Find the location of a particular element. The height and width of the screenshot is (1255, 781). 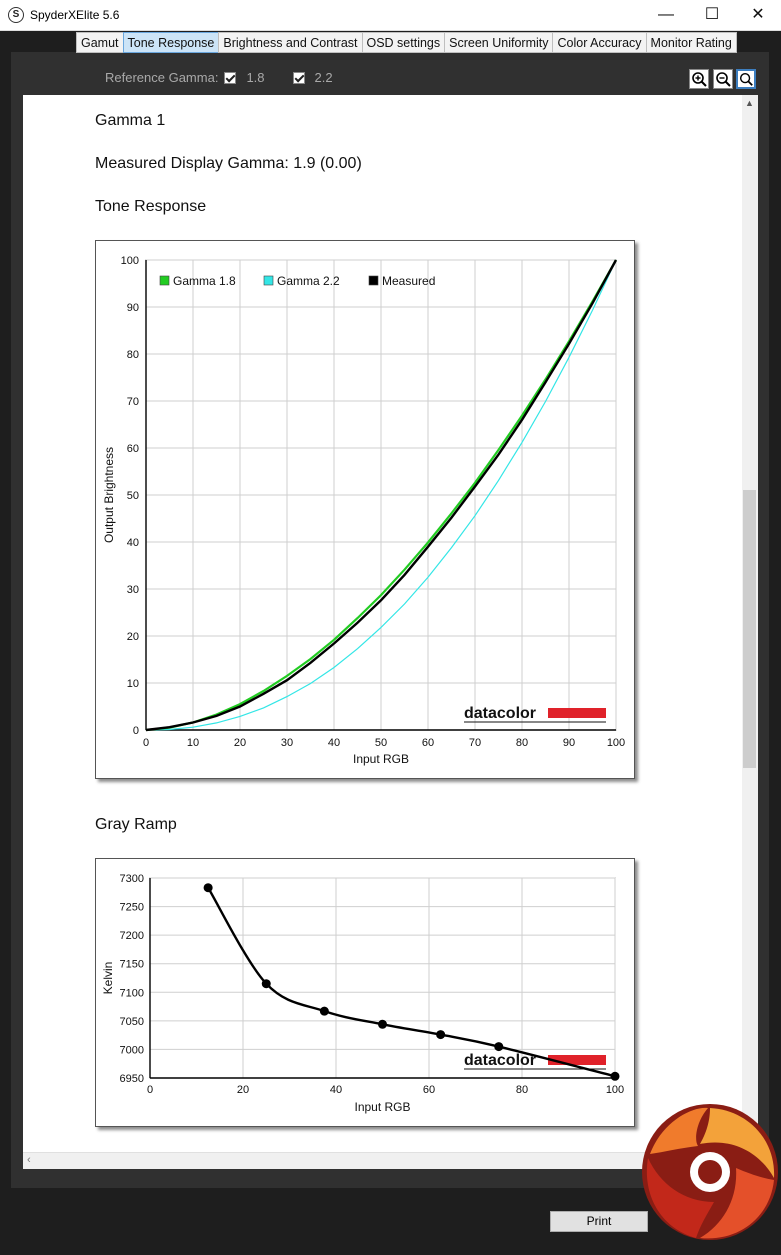

maximize-icon: ☐ is located at coordinates (712, 14).